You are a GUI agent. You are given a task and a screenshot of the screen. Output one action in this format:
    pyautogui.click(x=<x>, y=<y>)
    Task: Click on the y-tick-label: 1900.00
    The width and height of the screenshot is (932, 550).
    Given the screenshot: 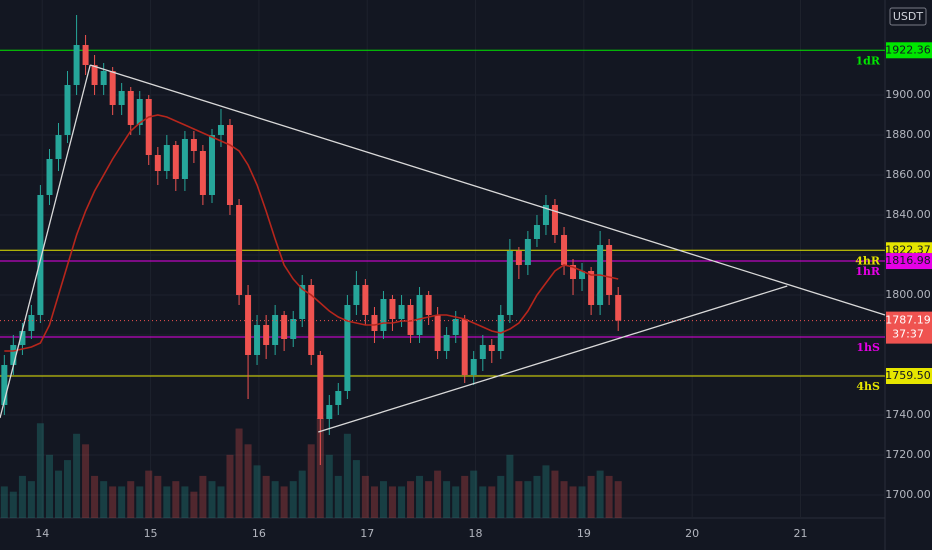 What is the action you would take?
    pyautogui.click(x=908, y=94)
    